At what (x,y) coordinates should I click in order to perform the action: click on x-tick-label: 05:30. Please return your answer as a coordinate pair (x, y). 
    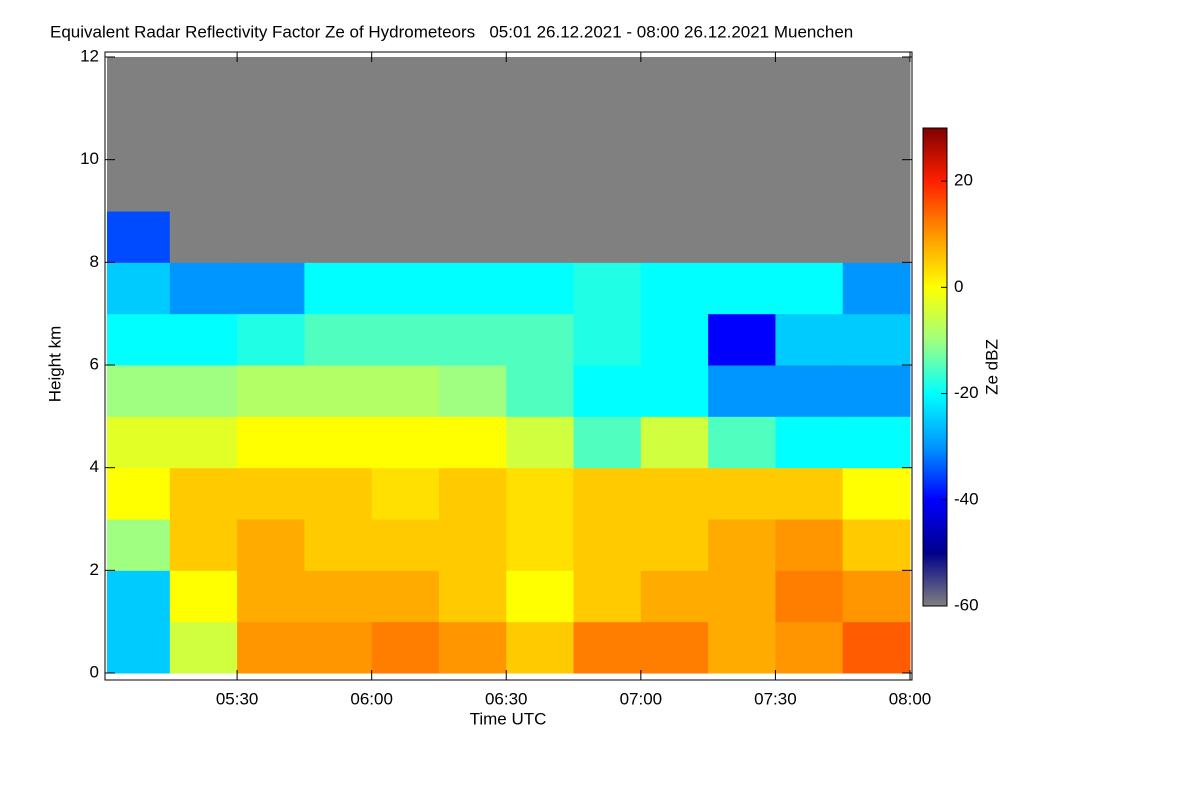
    Looking at the image, I should click on (237, 698).